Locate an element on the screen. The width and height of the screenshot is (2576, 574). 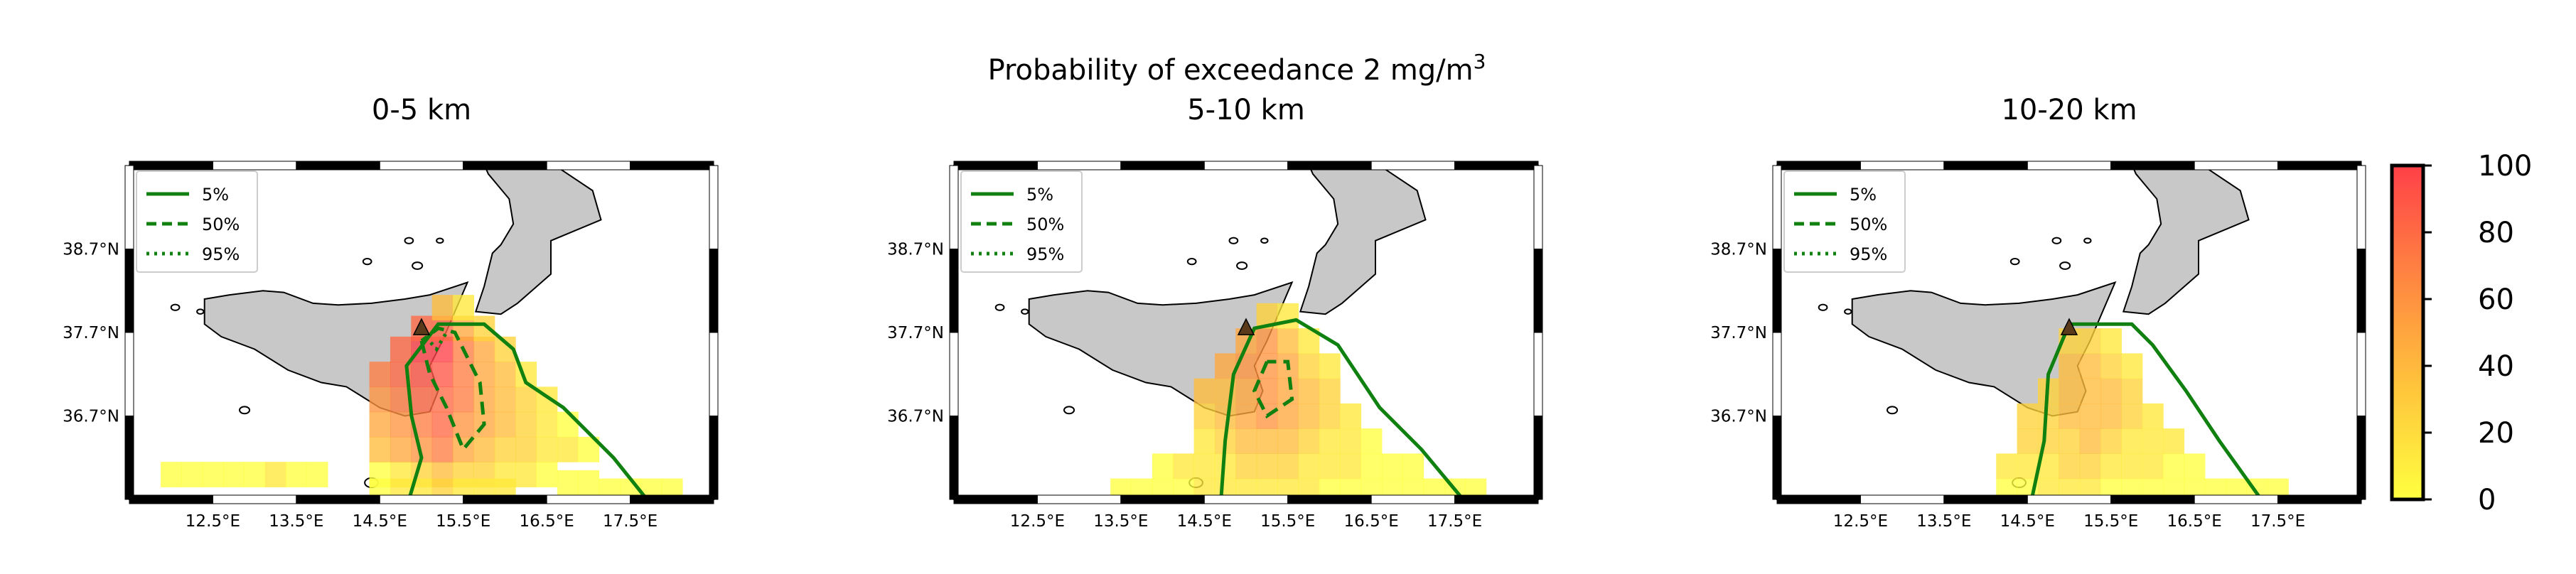
colorbar-tick-label: 40 is located at coordinates (2496, 366).